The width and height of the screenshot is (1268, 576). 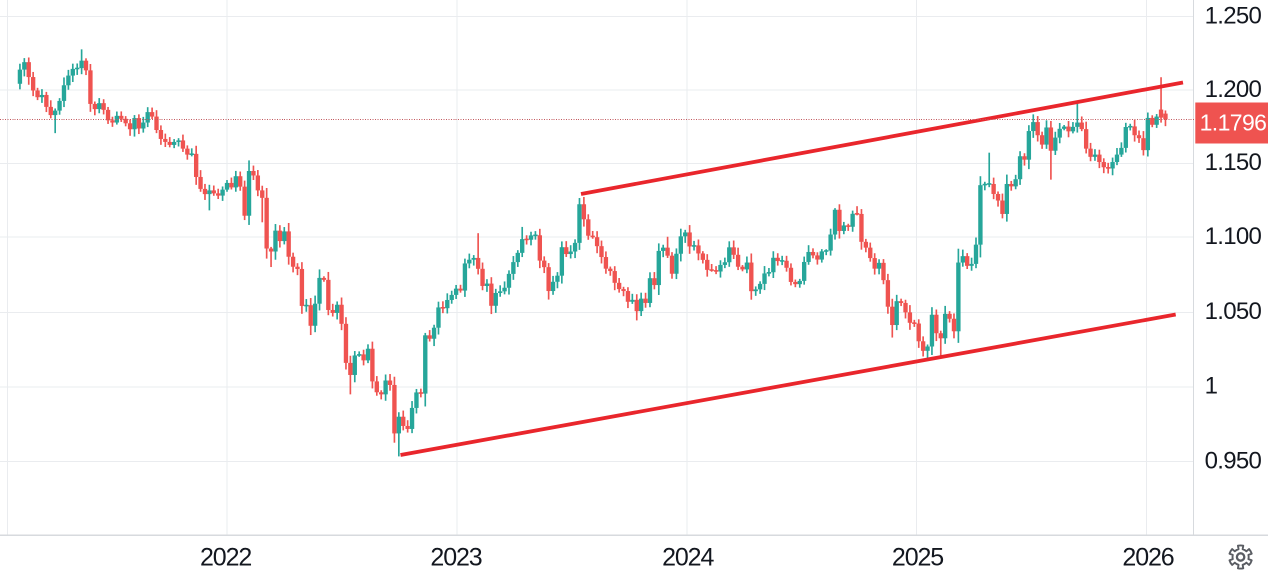 I want to click on svg-text: 1.150, so click(x=1233, y=162).